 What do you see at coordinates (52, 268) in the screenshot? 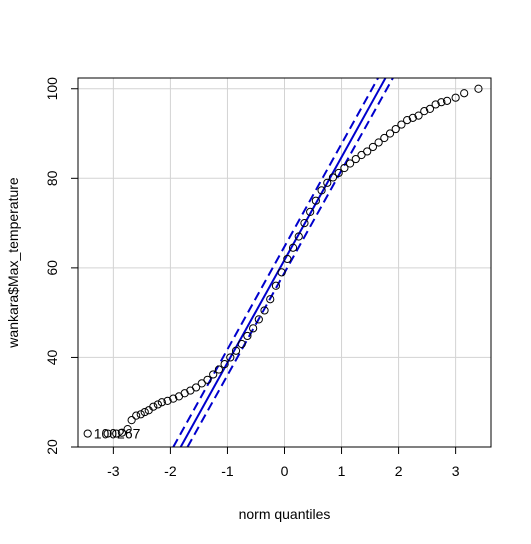
I see `y-tick-label: 60` at bounding box center [52, 268].